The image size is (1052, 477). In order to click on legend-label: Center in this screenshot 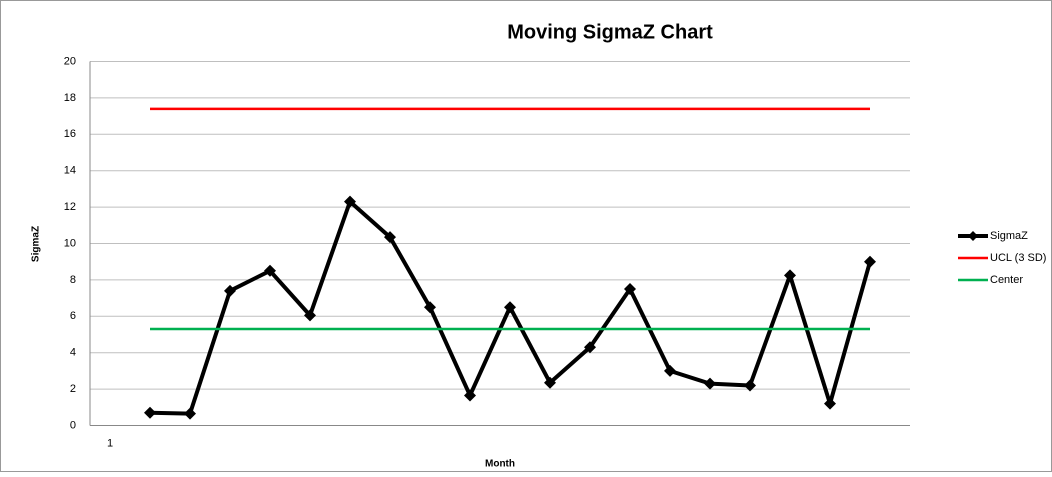, I will do `click(1006, 280)`.